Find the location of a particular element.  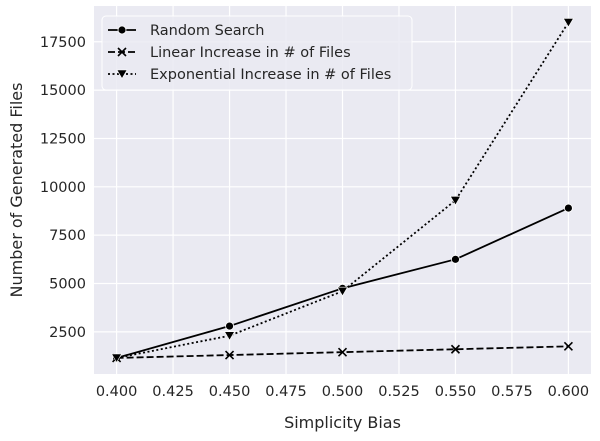

y-axis: 2500 5000 7500 10000 12500 15000 17500 is located at coordinates (63, 188).